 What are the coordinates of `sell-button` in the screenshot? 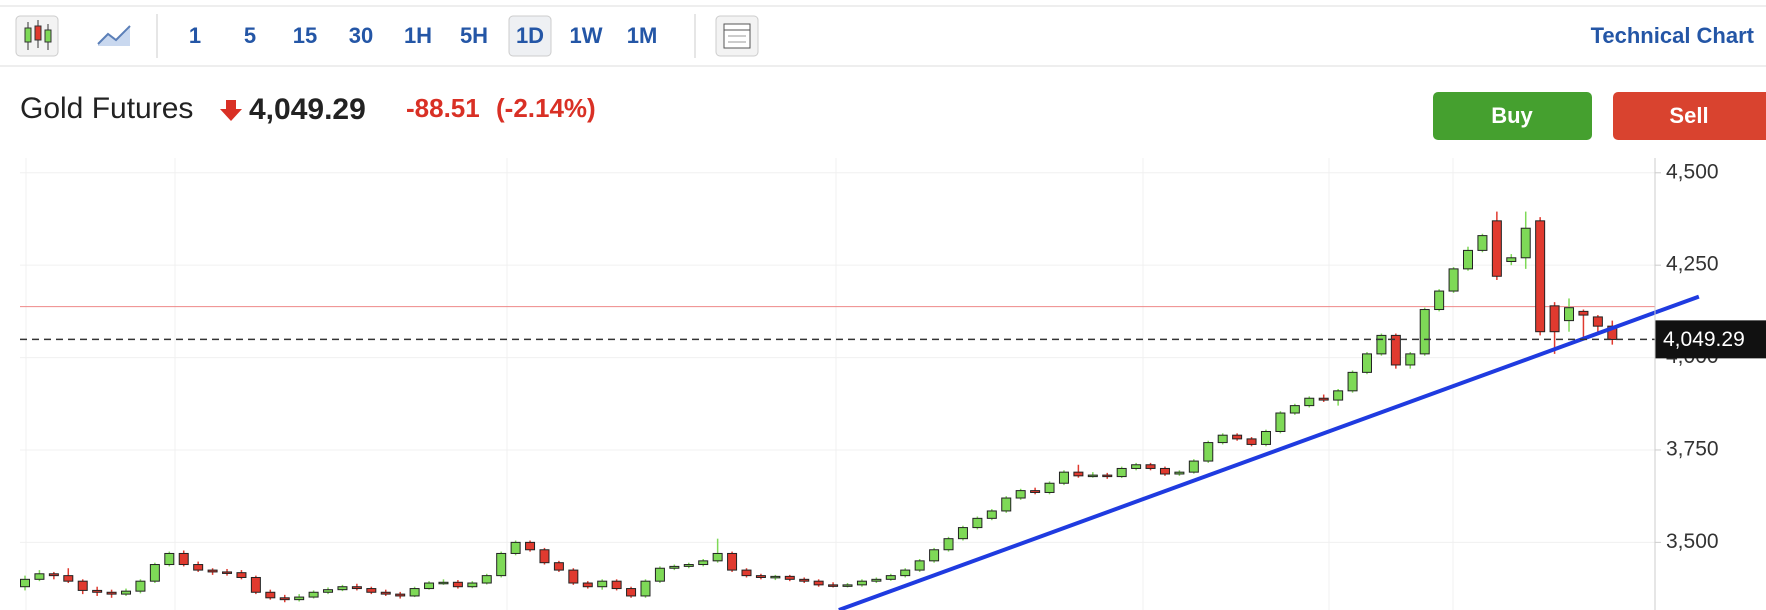 It's located at (1689, 116).